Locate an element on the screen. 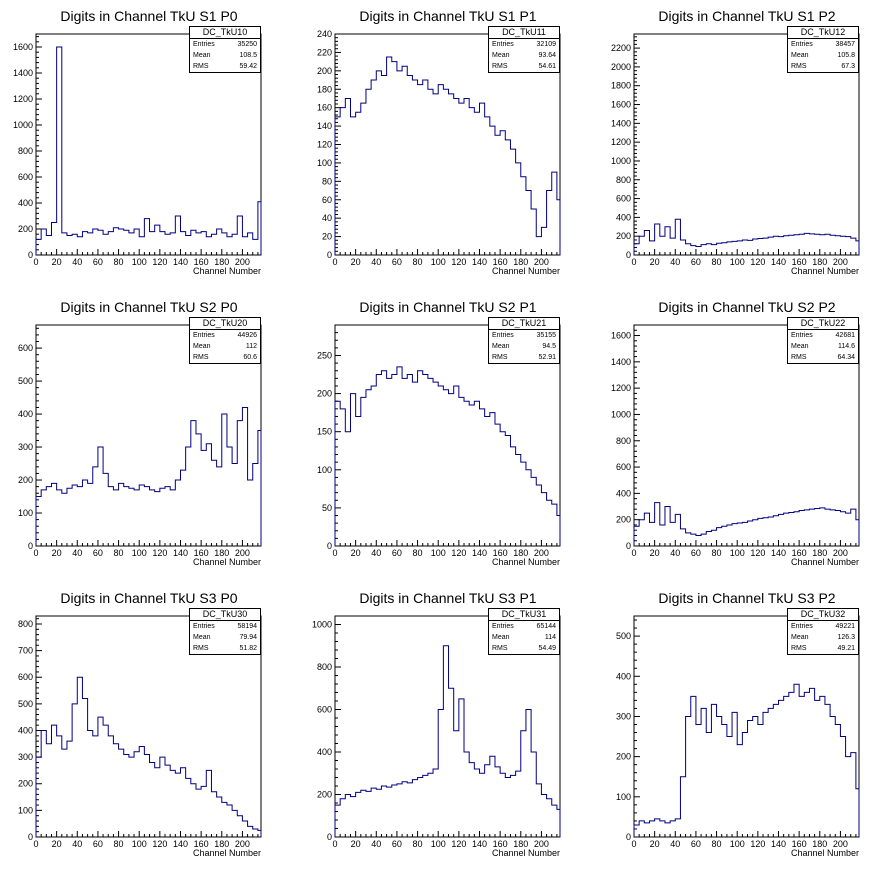 The height and width of the screenshot is (874, 896). y-tick-label: 120 is located at coordinates (324, 145).